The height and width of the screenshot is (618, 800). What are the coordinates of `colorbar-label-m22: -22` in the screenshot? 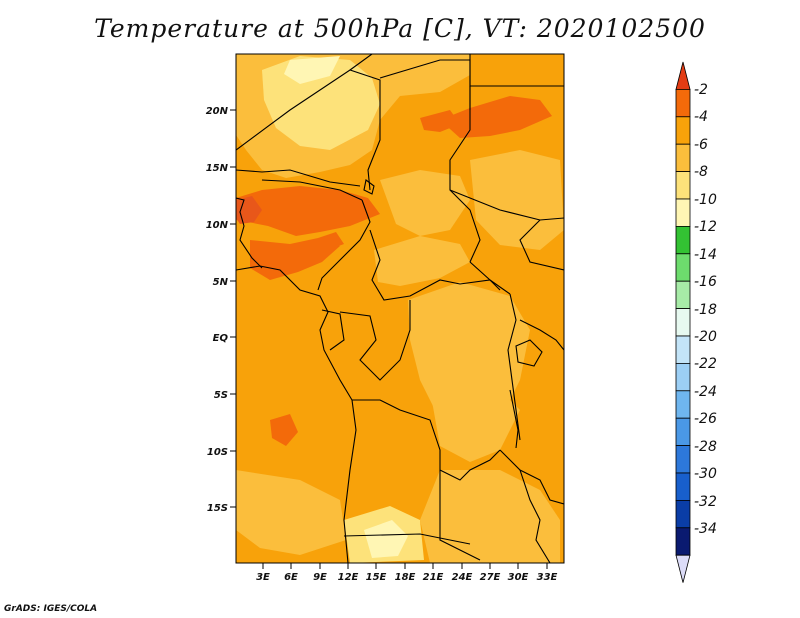 It's located at (705, 364).